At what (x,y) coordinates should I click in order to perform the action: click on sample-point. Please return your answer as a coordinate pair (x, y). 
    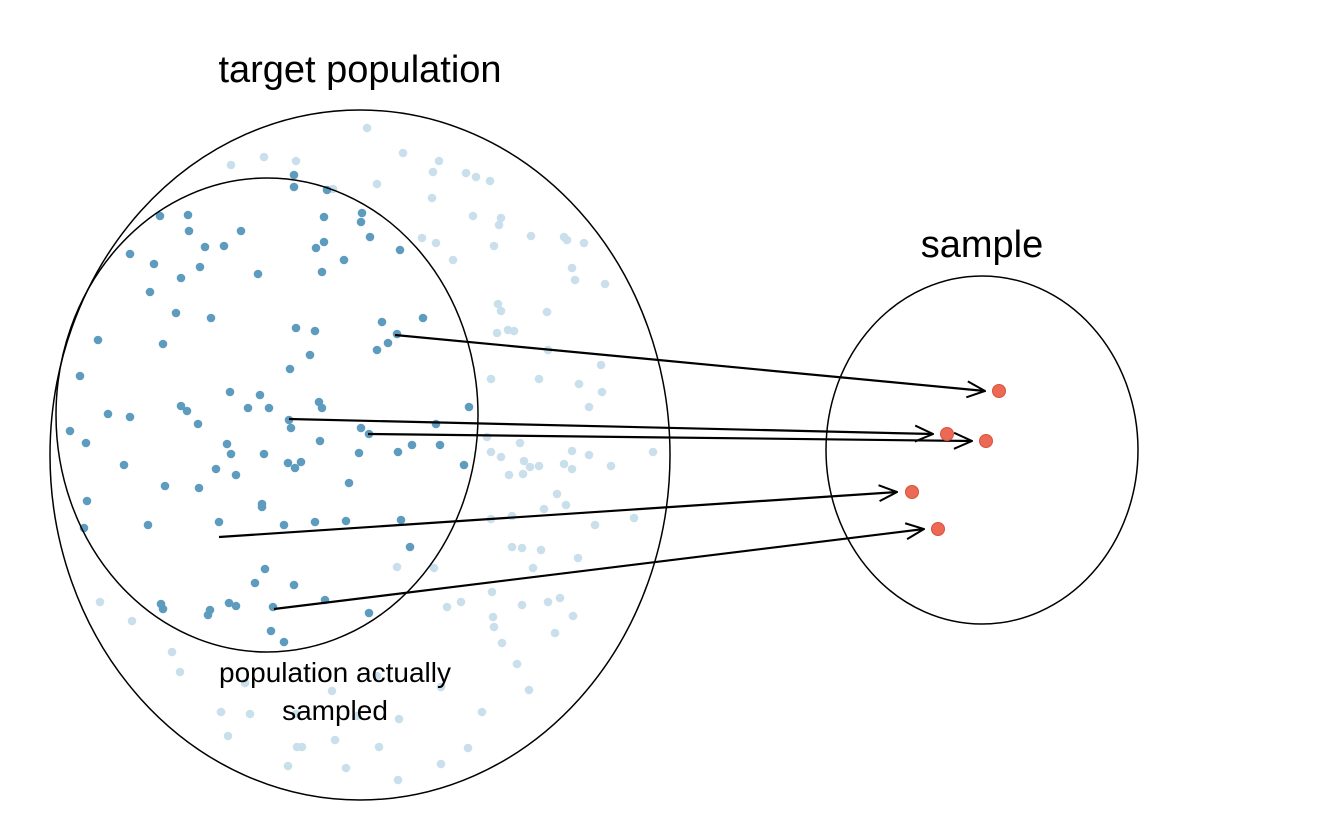
    Looking at the image, I should click on (986, 441).